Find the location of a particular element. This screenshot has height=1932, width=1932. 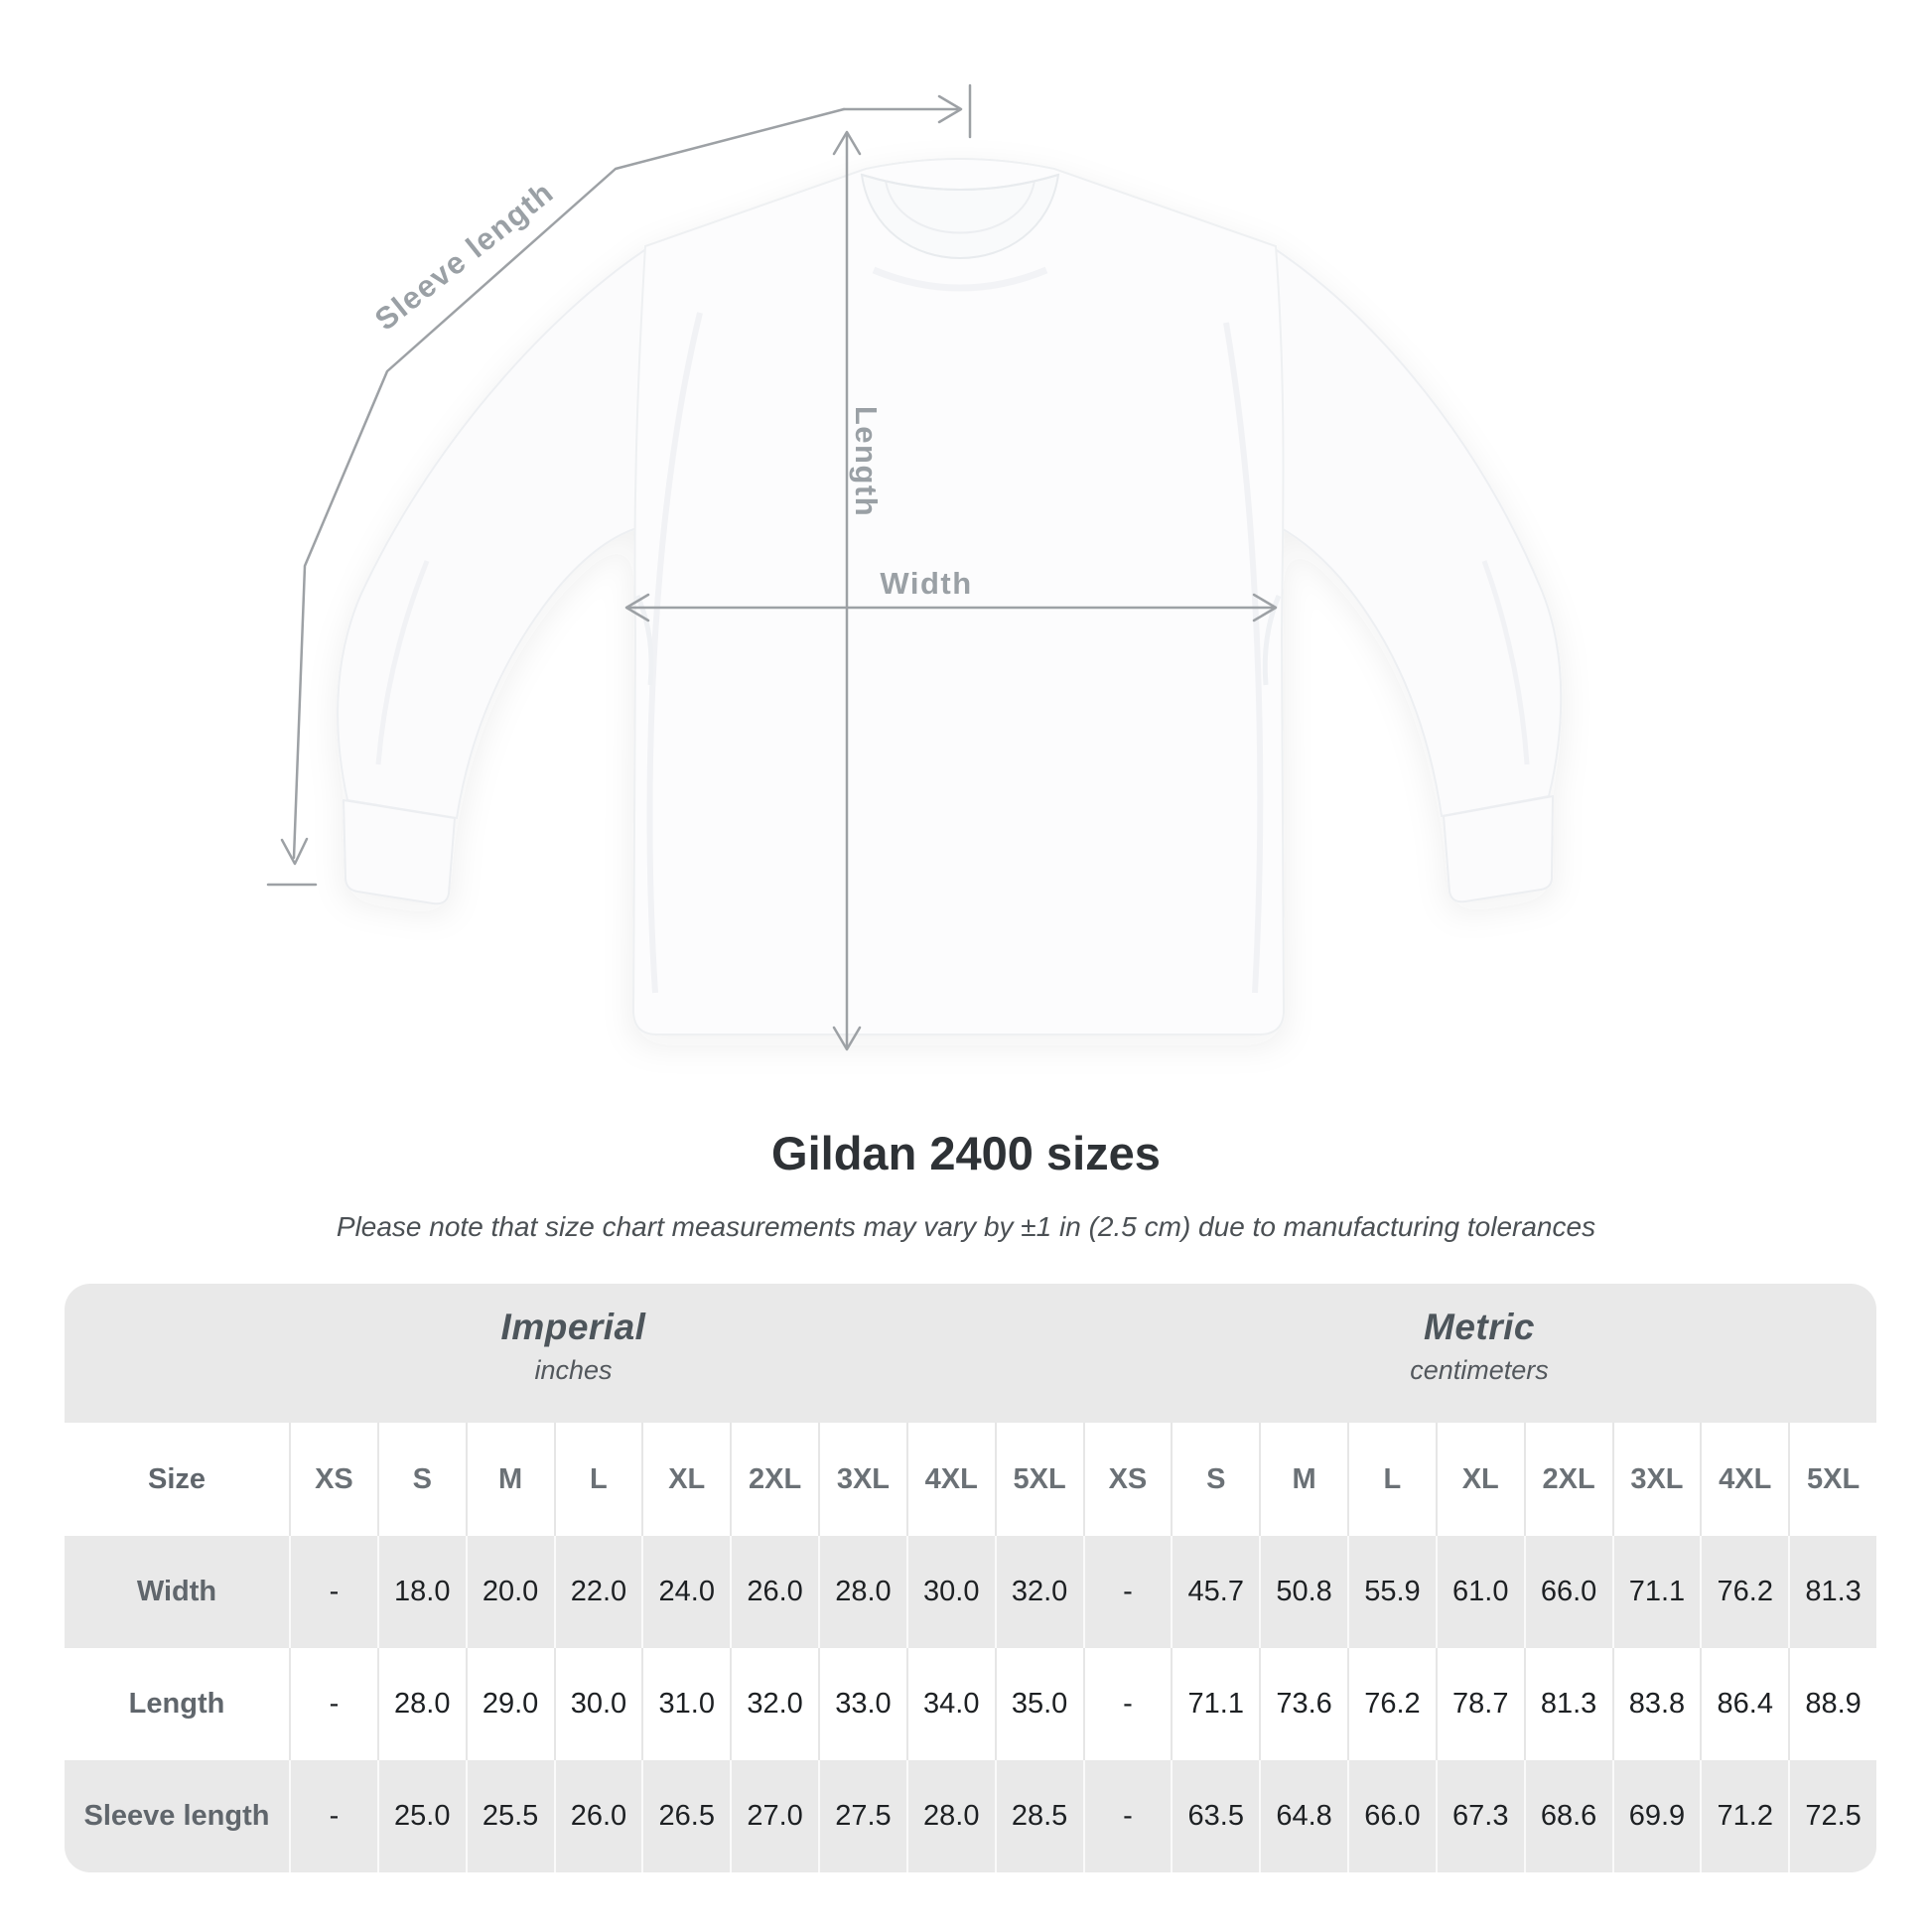

length-cell: 88.9 is located at coordinates (1832, 1704).